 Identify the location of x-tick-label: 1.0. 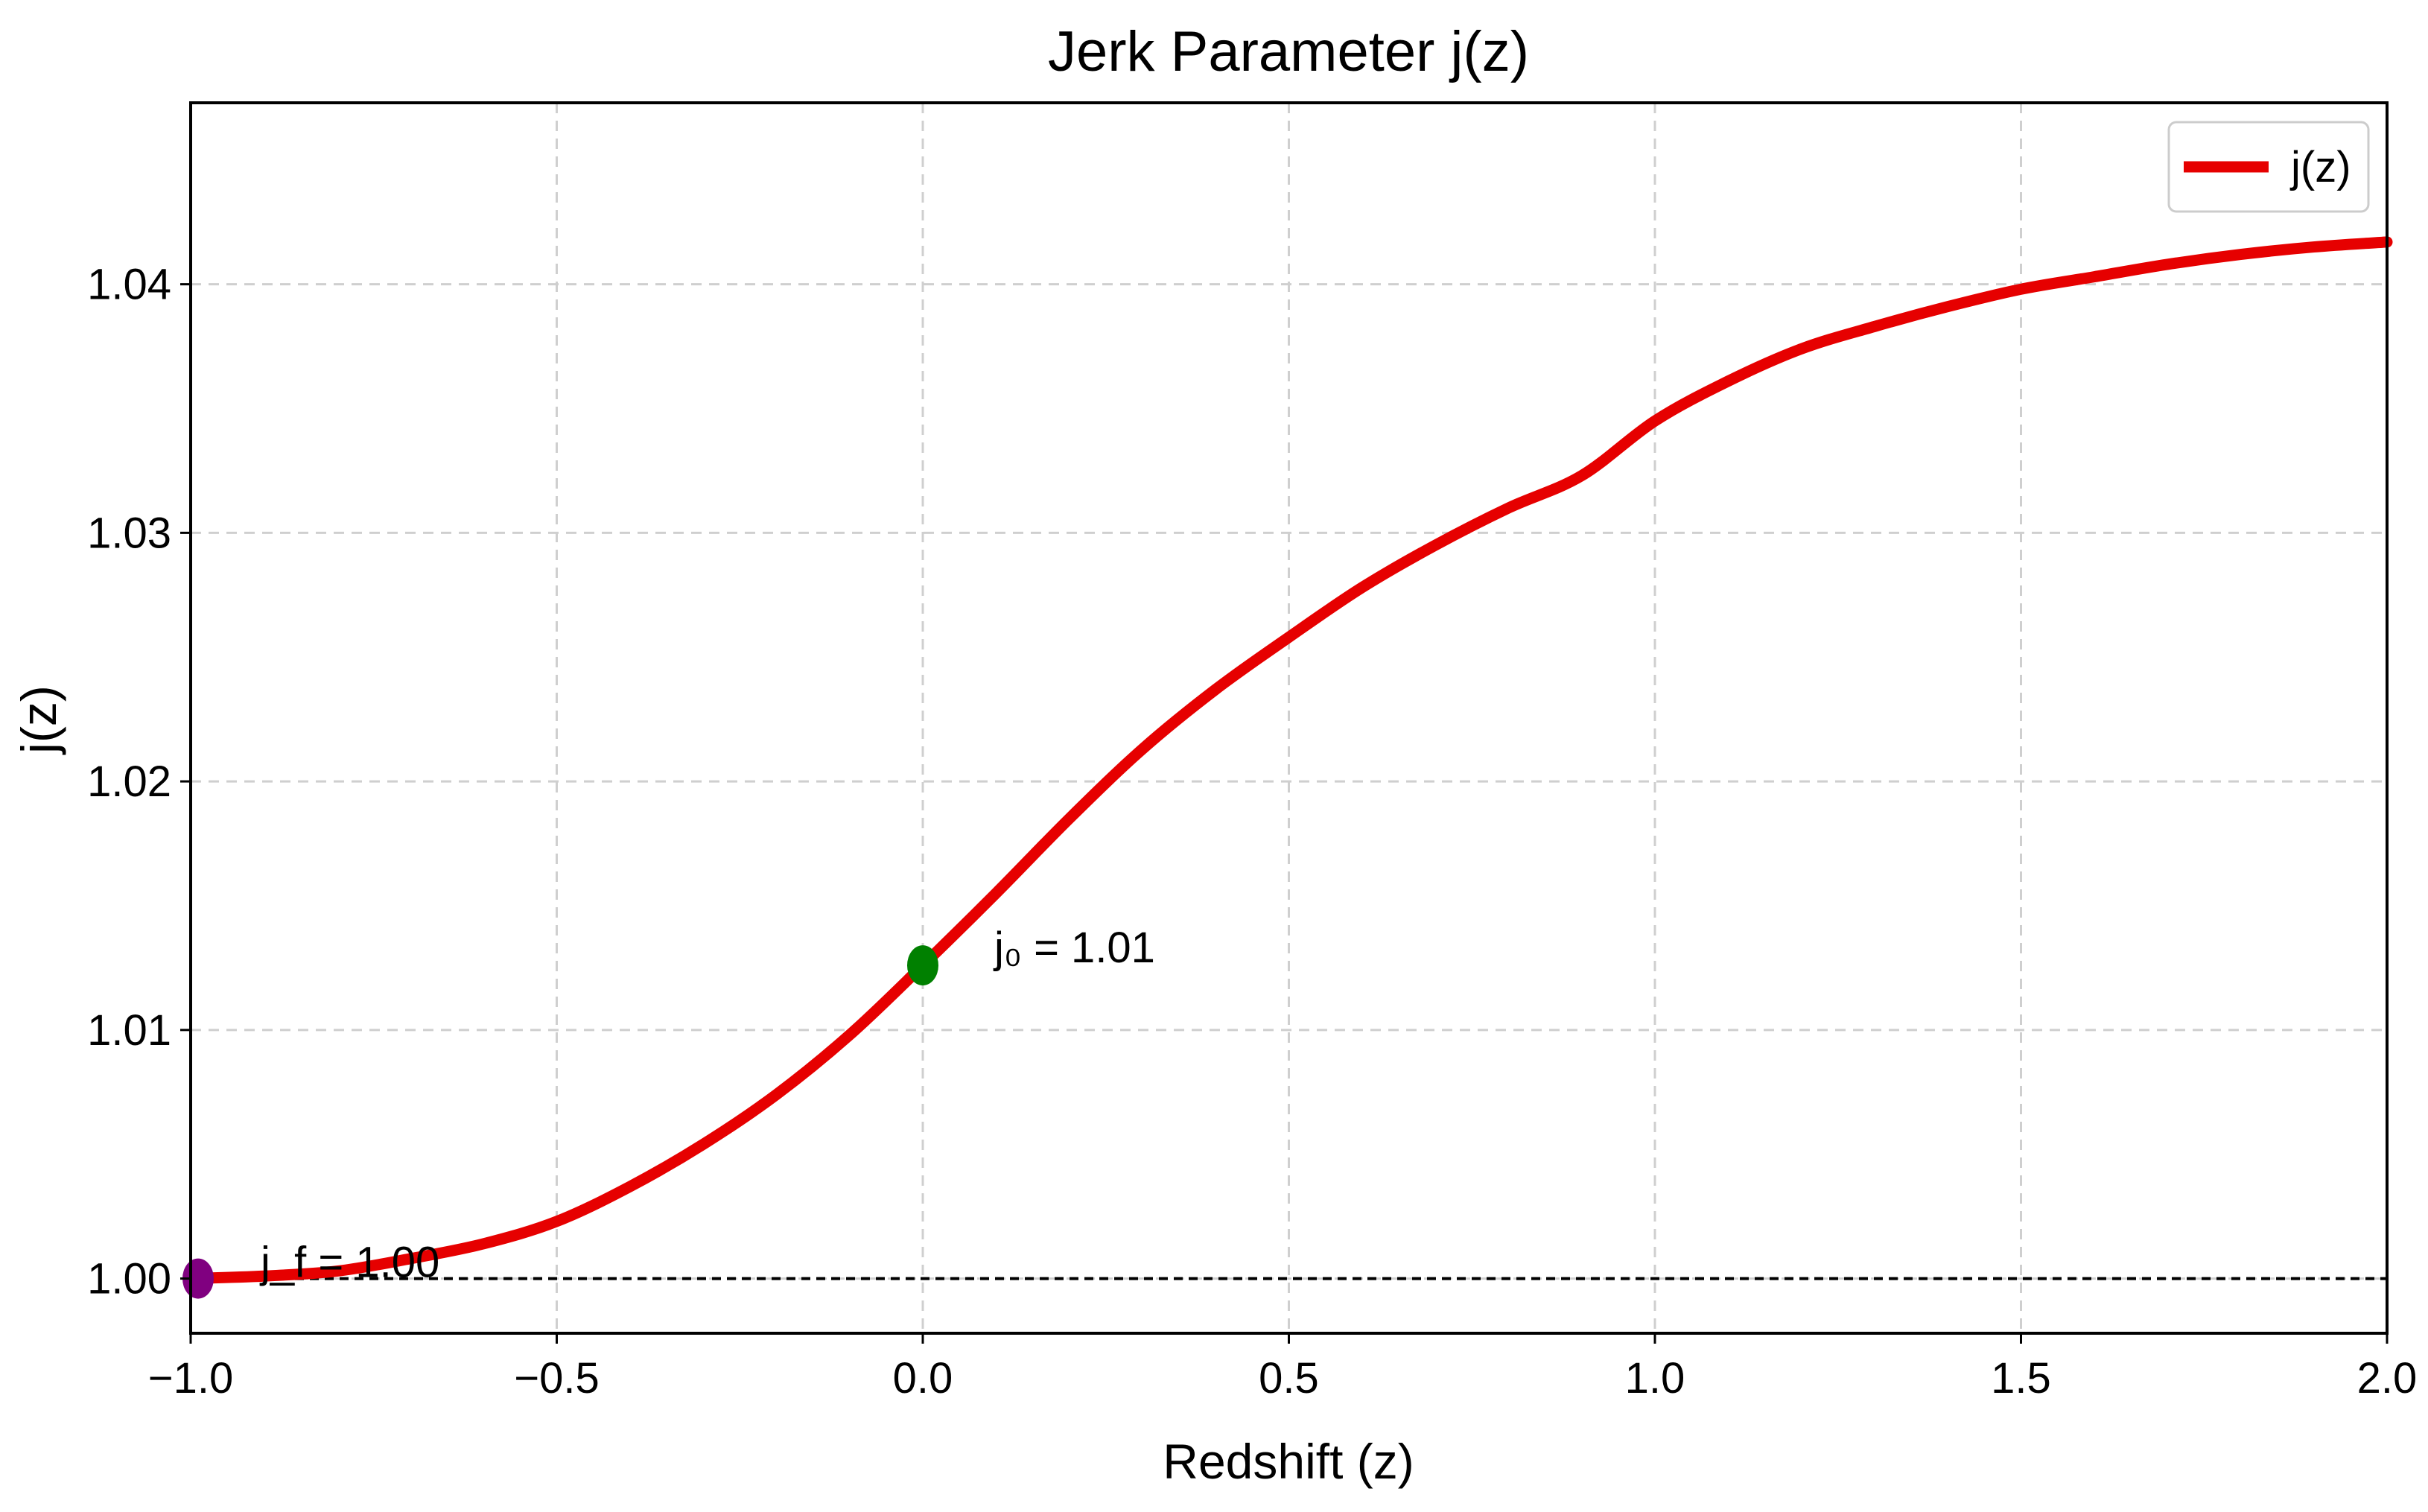
(1655, 1378).